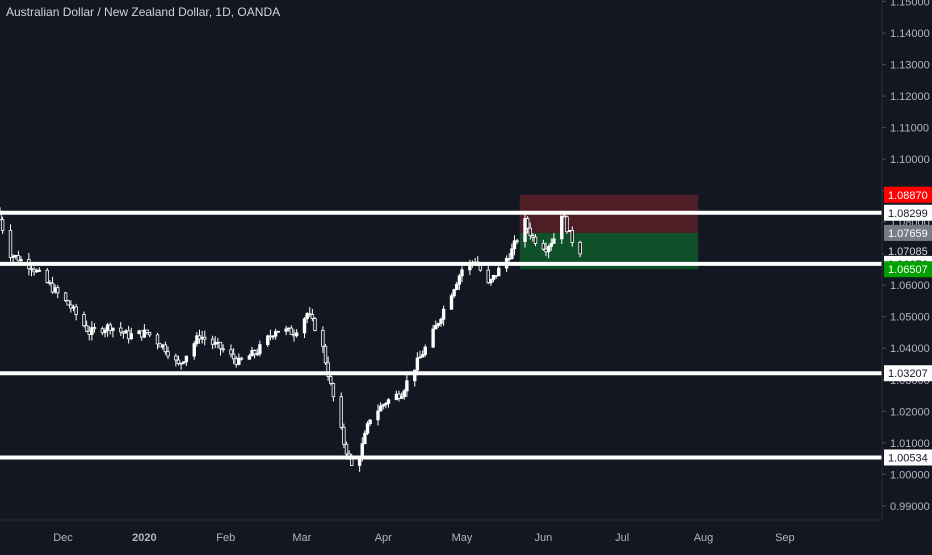 The image size is (932, 555). Describe the element at coordinates (383, 538) in the screenshot. I see `x-tick-label: Apr` at that location.